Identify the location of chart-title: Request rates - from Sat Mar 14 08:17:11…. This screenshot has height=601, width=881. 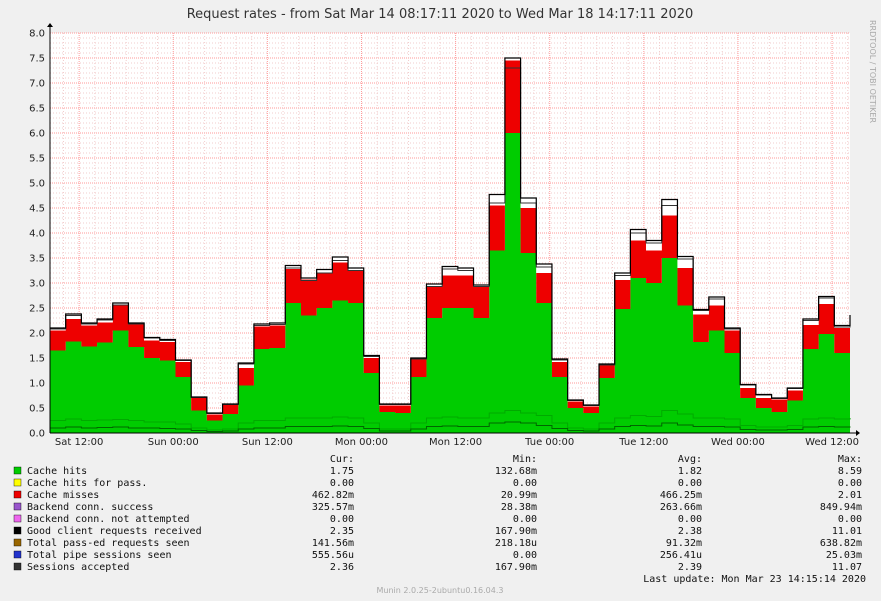
(440, 14).